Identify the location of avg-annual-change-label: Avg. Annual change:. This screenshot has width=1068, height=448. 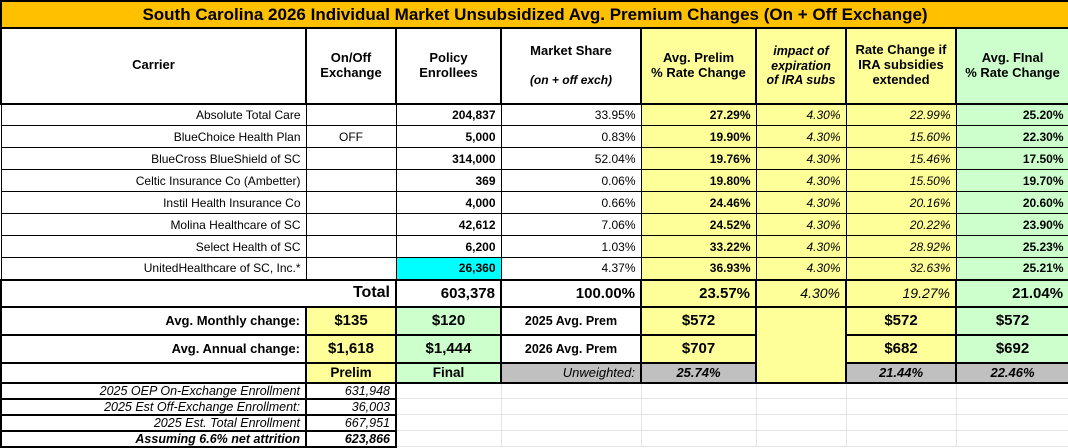
(153, 348).